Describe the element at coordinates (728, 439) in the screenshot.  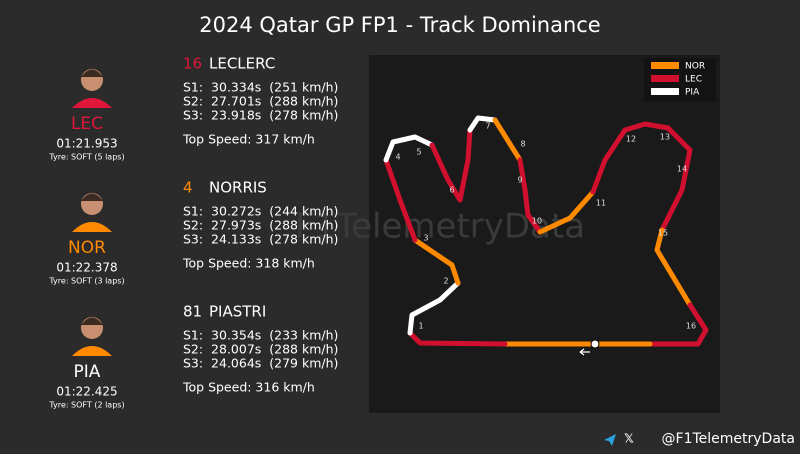
I see `footer-handle: @F1TelemetryData` at that location.